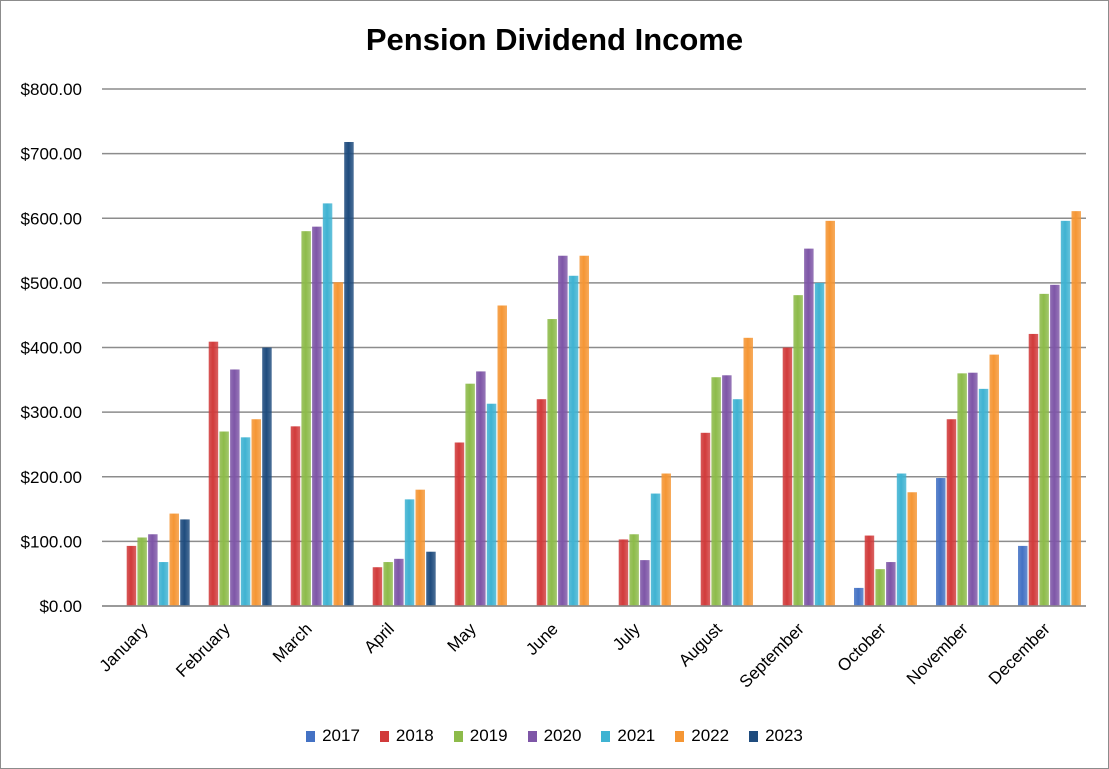 The width and height of the screenshot is (1109, 769). I want to click on legend-item: 2018, so click(406, 736).